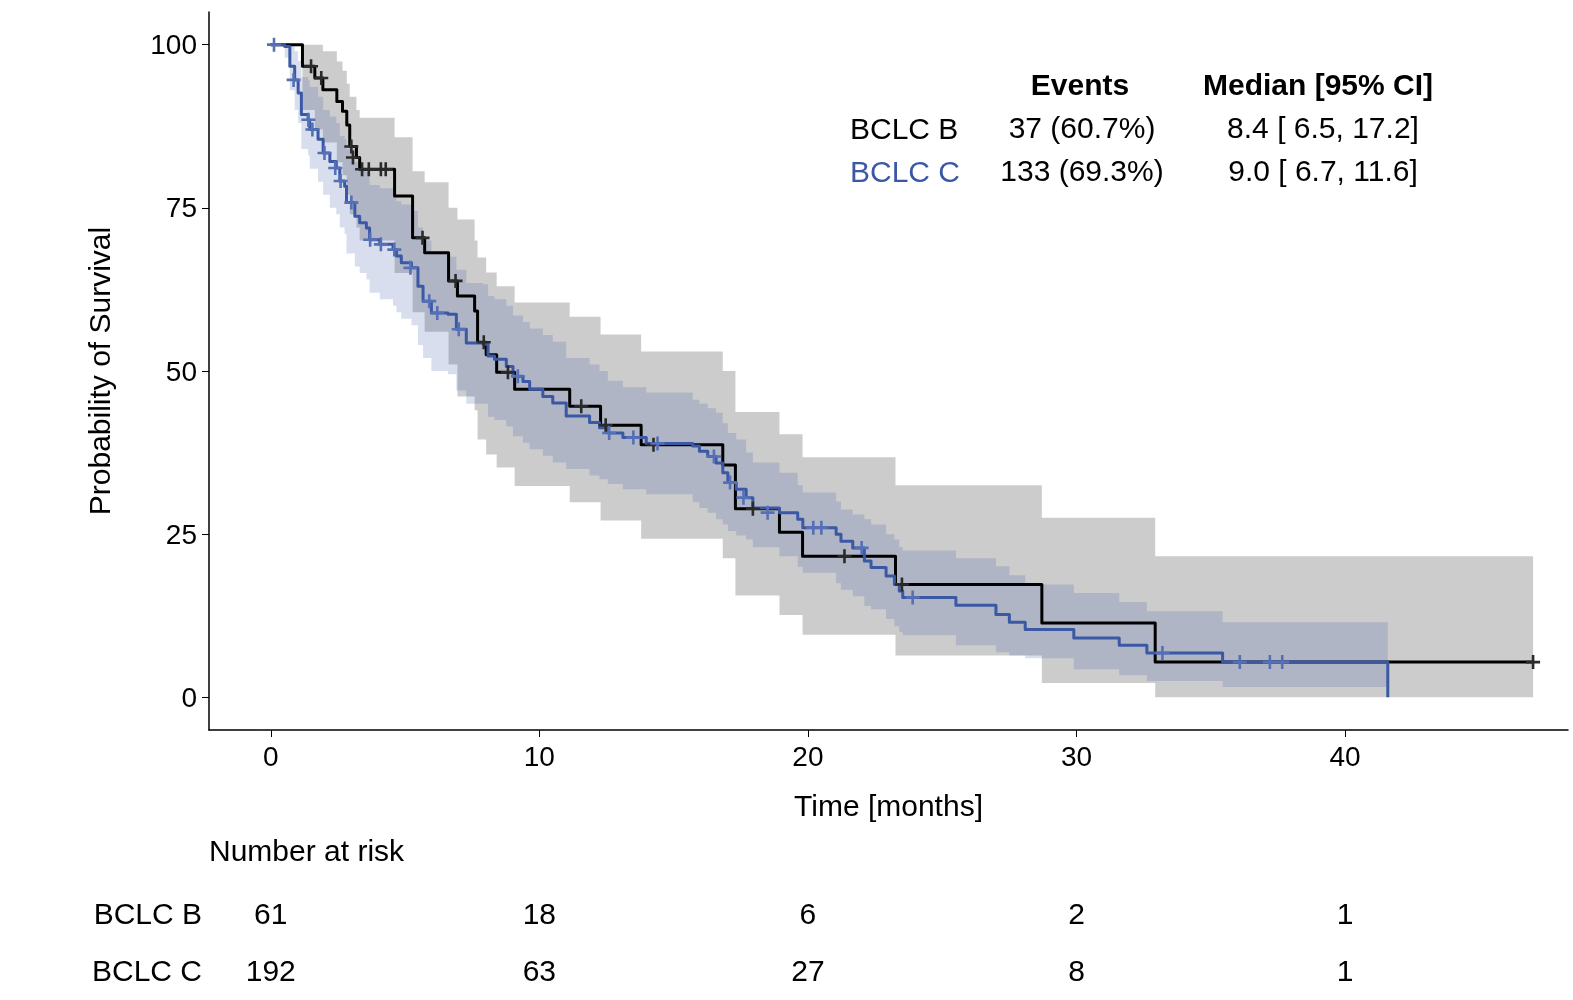 This screenshot has width=1573, height=1000. What do you see at coordinates (1076, 756) in the screenshot?
I see `x-tick-label: 30` at bounding box center [1076, 756].